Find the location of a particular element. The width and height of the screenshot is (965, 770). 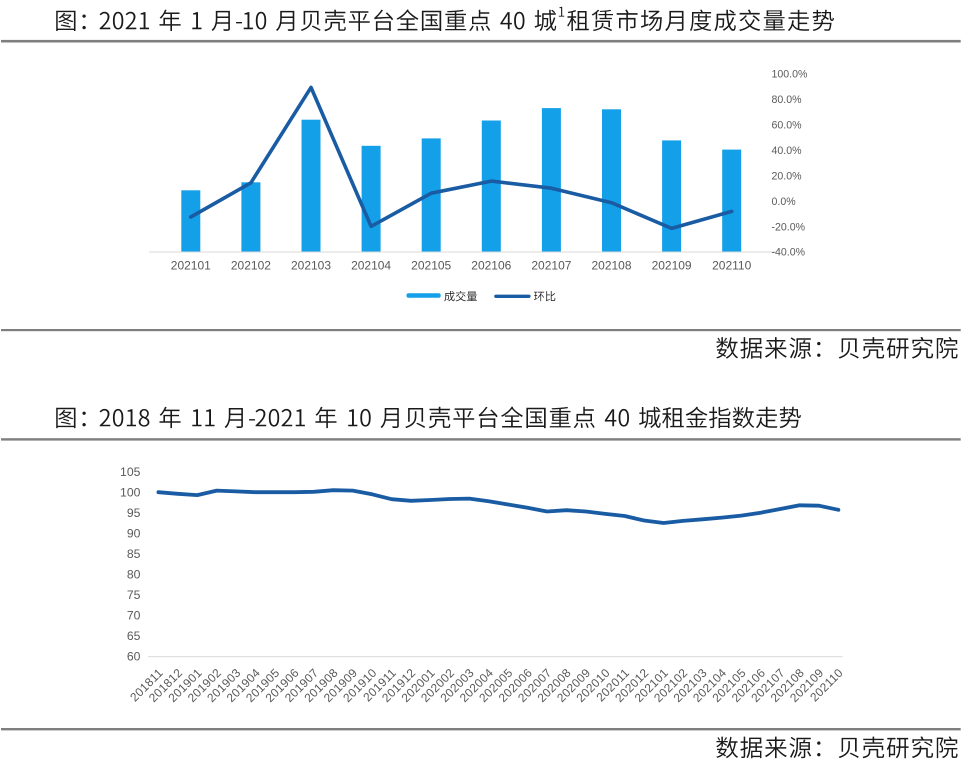

svg-text: 90 is located at coordinates (134, 534).